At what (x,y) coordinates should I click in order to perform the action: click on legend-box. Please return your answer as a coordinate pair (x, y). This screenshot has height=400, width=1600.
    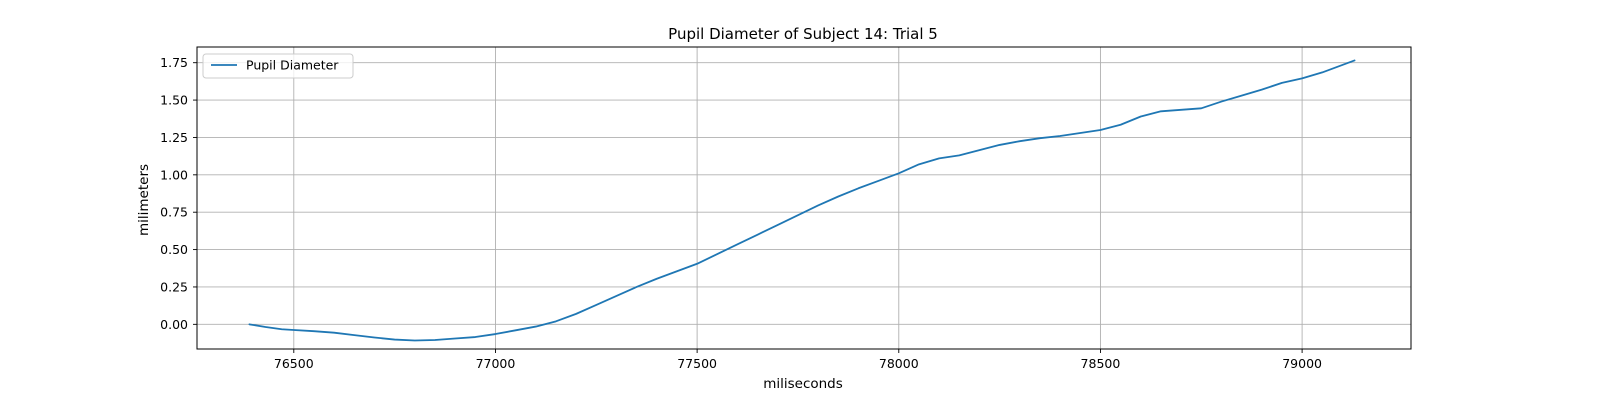
    Looking at the image, I should click on (278, 66).